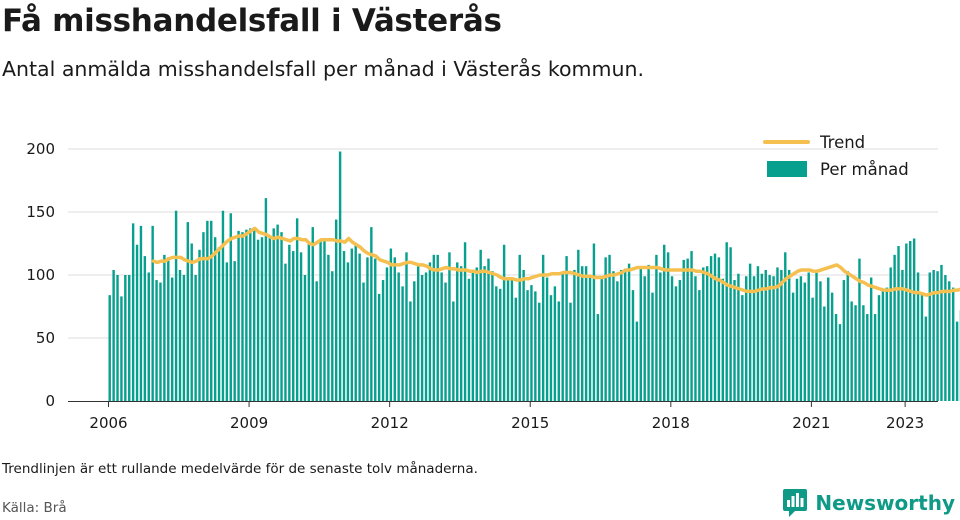 The width and height of the screenshot is (960, 520). What do you see at coordinates (530, 423) in the screenshot?
I see `x-tick-label: 2015` at bounding box center [530, 423].